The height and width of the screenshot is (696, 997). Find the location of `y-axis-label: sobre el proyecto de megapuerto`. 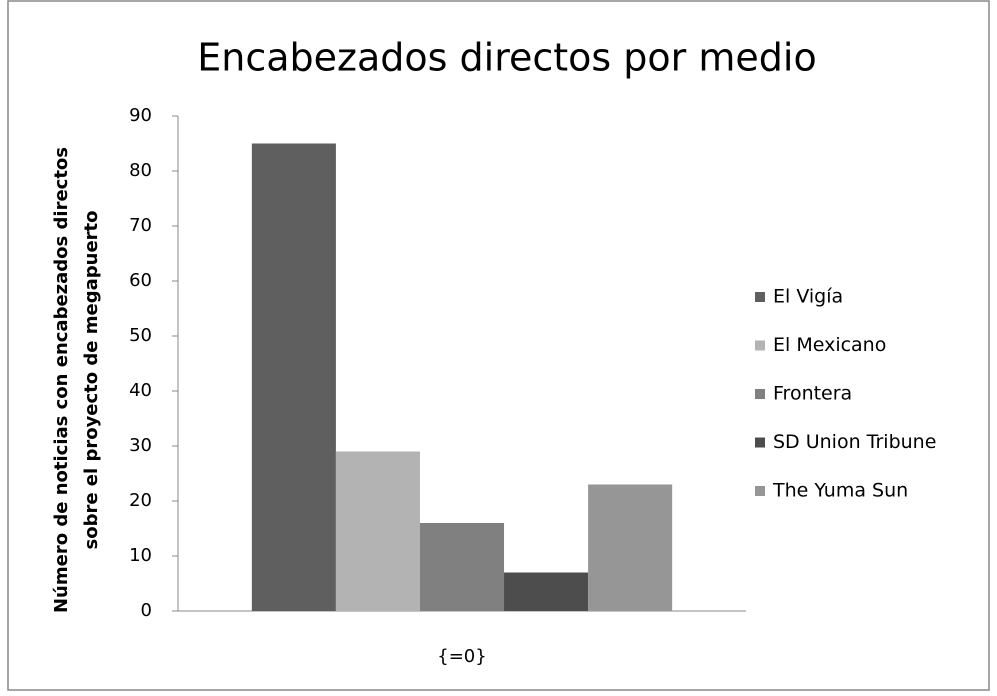

y-axis-label: sobre el proyecto de megapuerto is located at coordinates (91, 379).